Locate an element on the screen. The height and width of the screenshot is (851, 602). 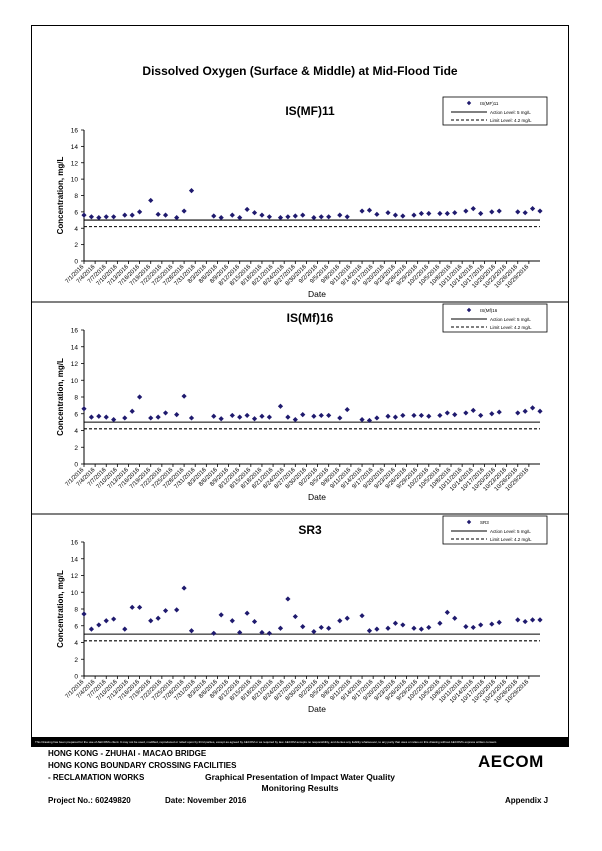
y-tick-label: 10 is located at coordinates (75, 180).